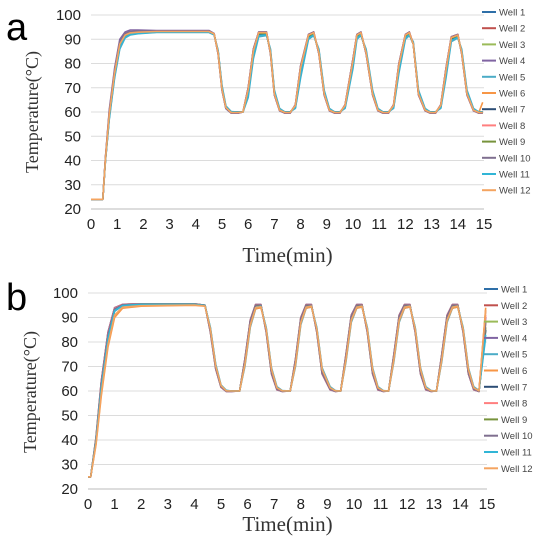 The height and width of the screenshot is (542, 550). Describe the element at coordinates (16, 298) in the screenshot. I see `panel-label-b: b` at that location.